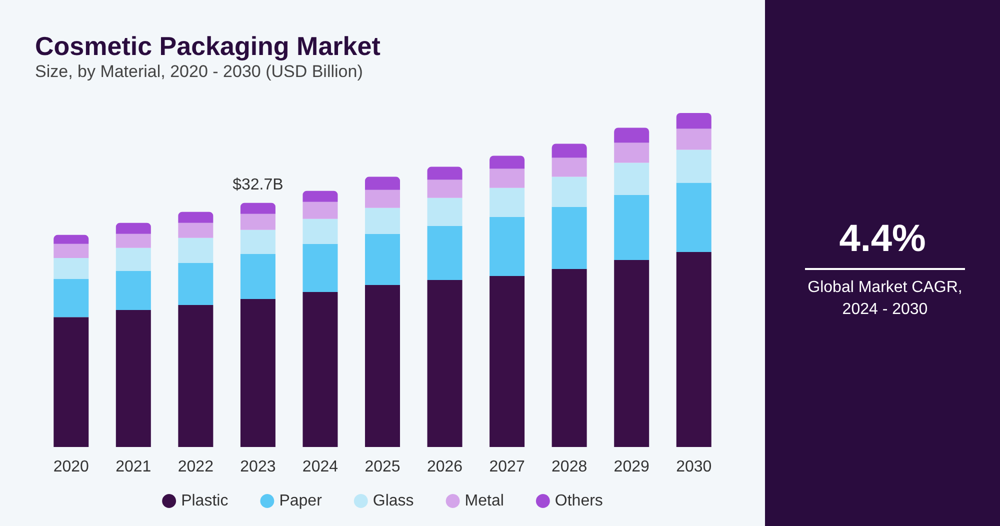 This screenshot has width=1000, height=526. I want to click on x-tick-label: 2020, so click(71, 467).